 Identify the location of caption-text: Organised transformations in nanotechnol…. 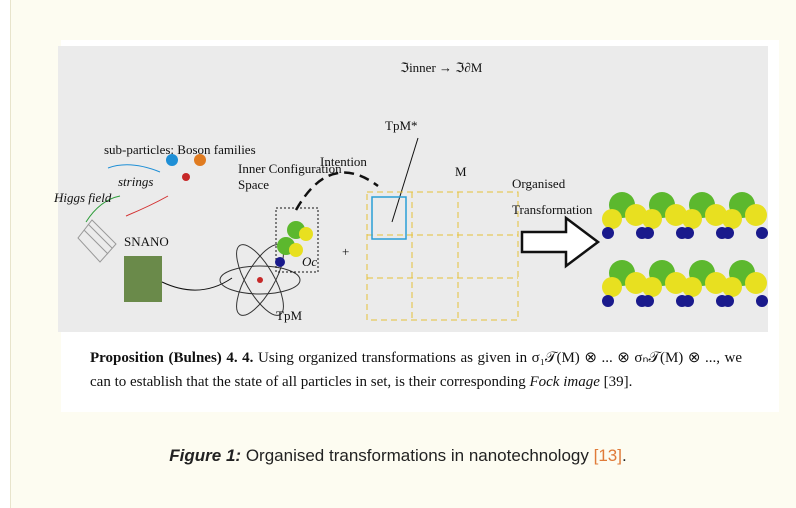
(417, 455).